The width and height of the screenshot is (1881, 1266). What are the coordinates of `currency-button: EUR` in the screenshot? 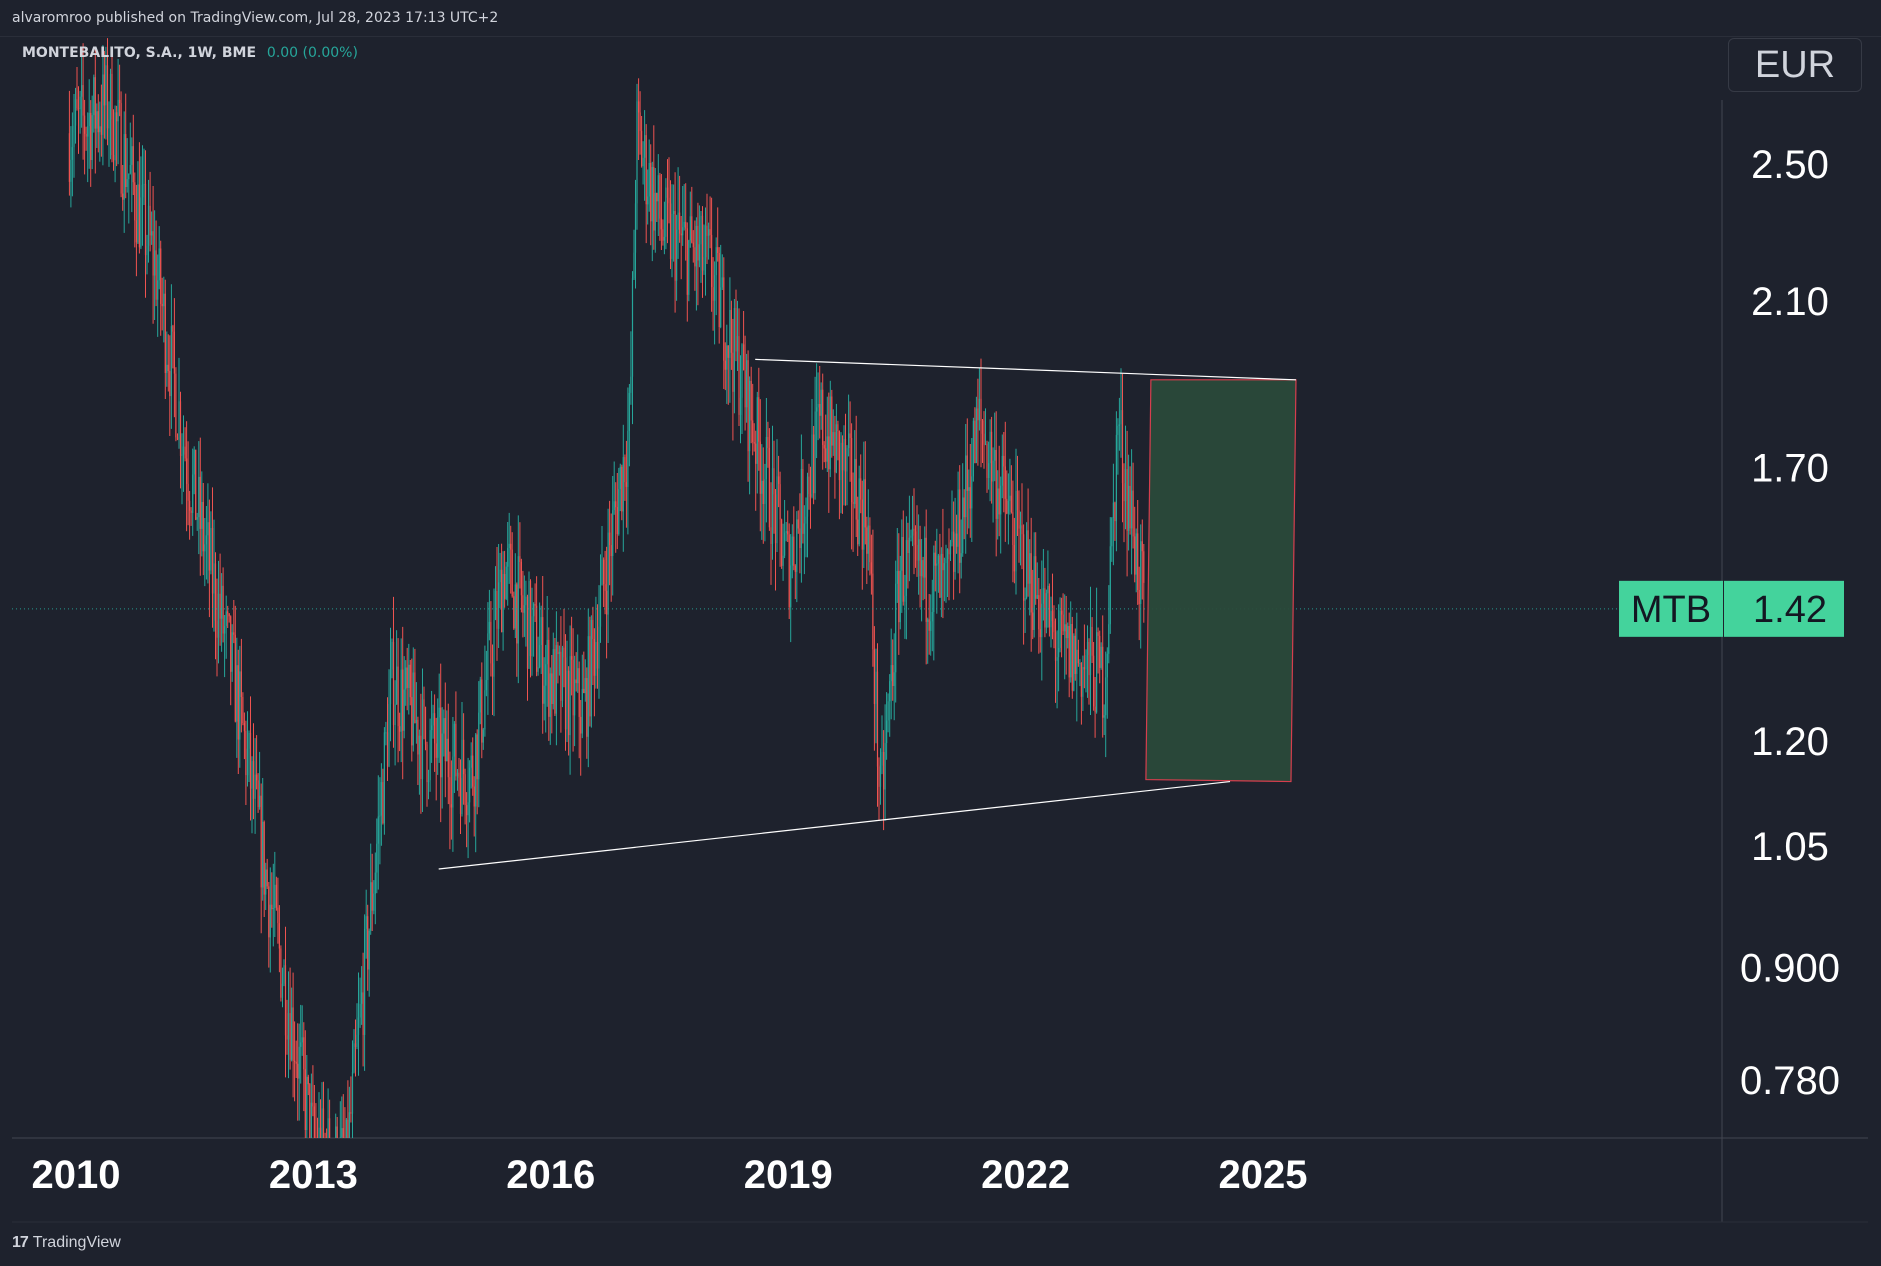 It's located at (1795, 65).